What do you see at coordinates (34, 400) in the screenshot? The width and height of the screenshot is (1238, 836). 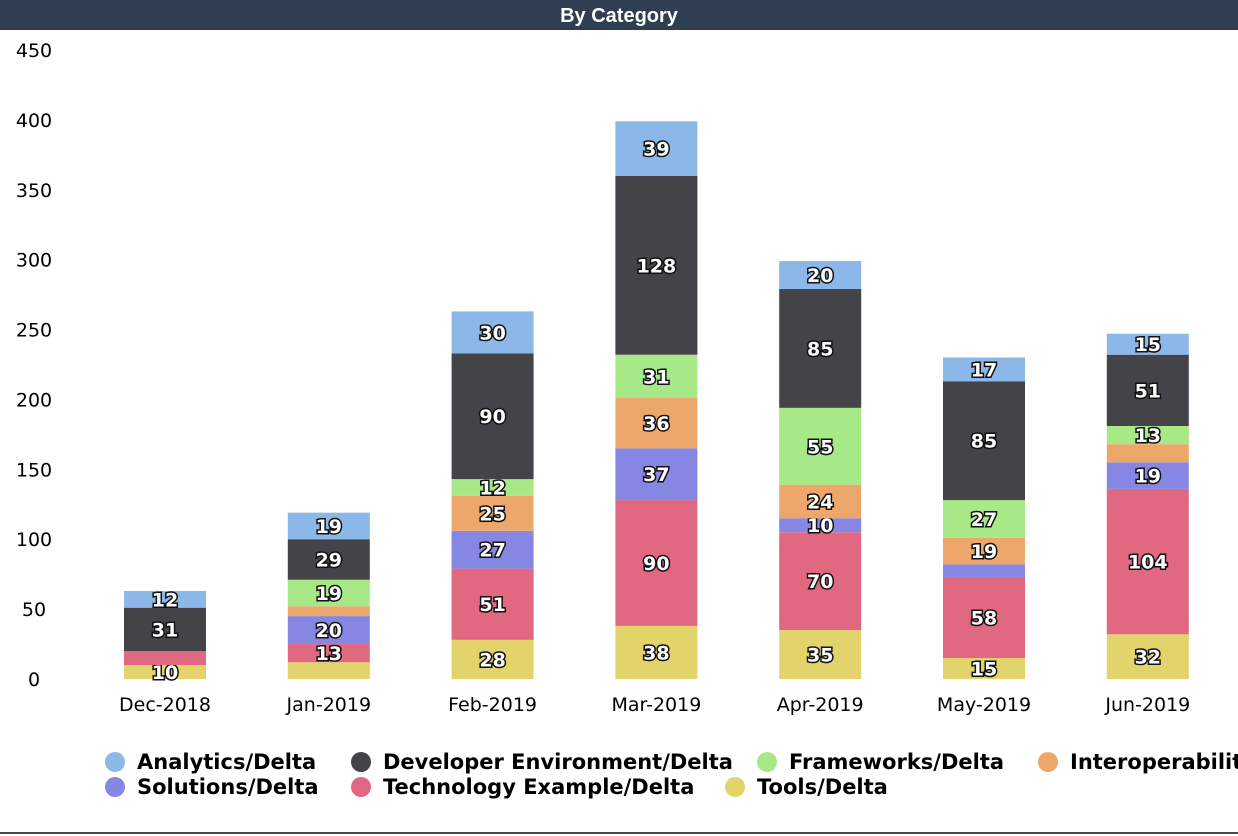 I see `y-tick-label: 200` at bounding box center [34, 400].